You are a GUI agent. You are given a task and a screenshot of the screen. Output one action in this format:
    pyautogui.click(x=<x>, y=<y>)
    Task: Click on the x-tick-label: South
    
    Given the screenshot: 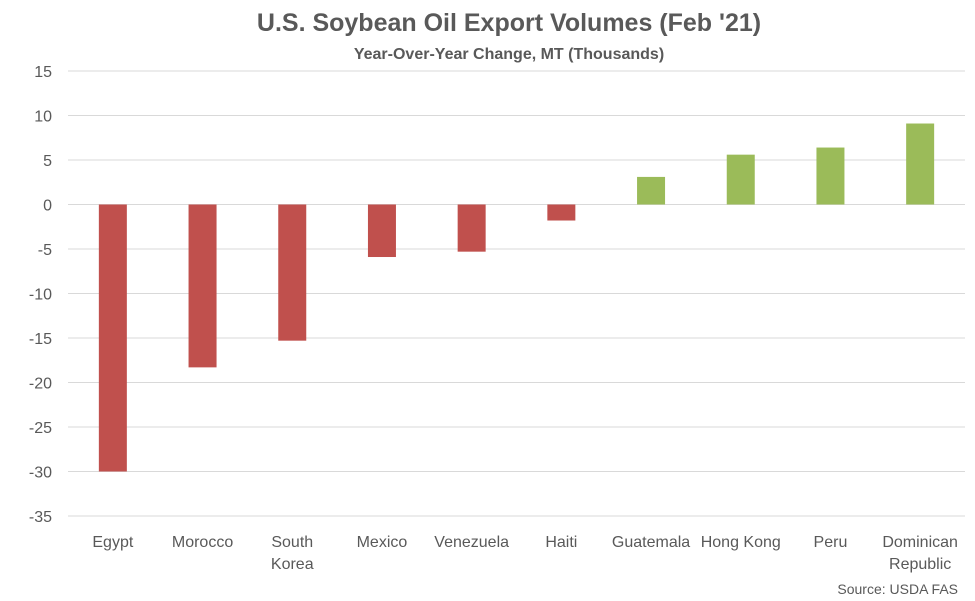 What is the action you would take?
    pyautogui.click(x=292, y=542)
    